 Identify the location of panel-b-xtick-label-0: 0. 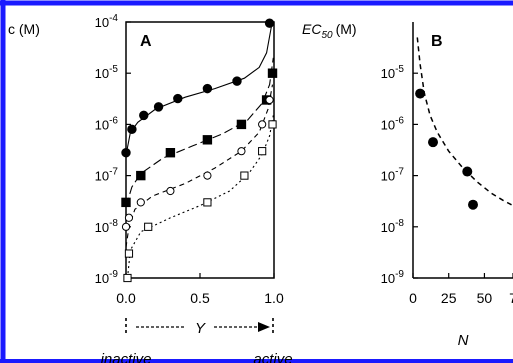
(413, 298).